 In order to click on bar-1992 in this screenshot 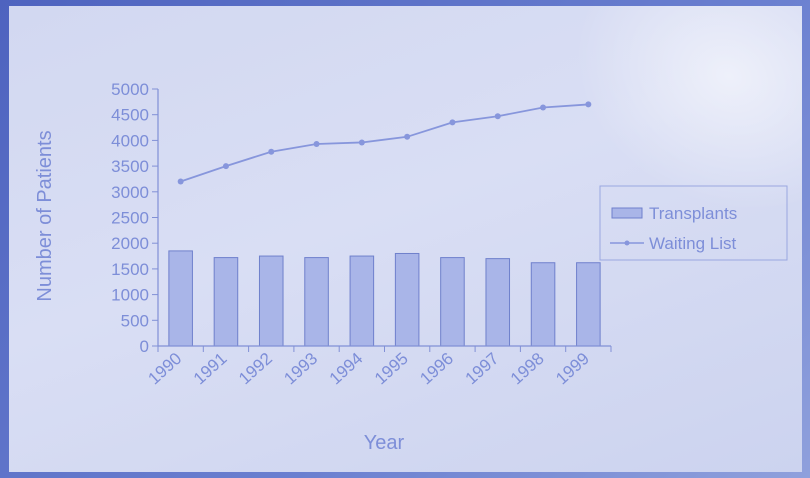, I will do `click(271, 301)`.